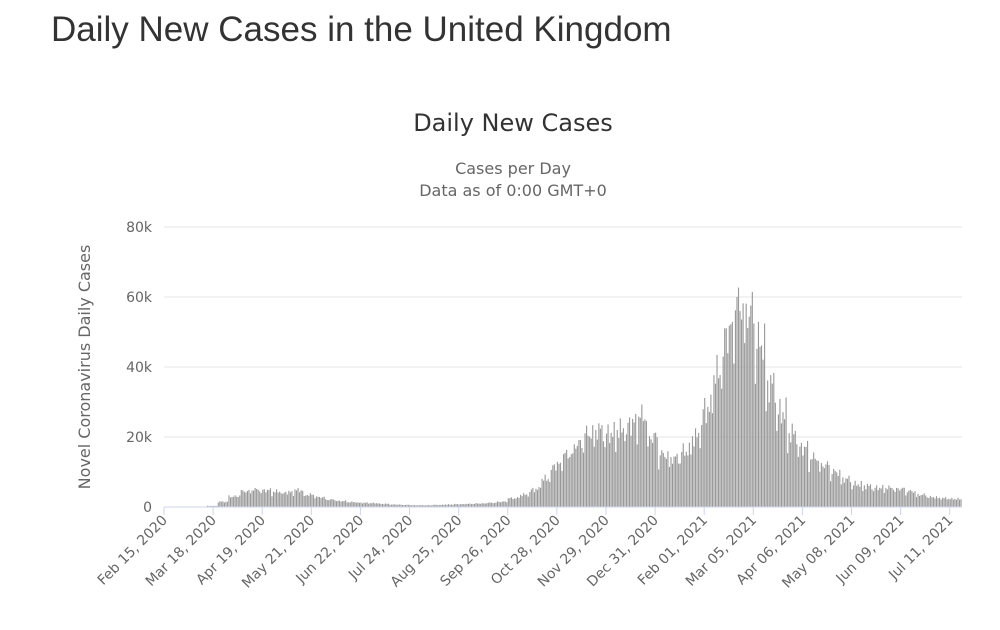  I want to click on y-tick-label: 0, so click(147, 508).